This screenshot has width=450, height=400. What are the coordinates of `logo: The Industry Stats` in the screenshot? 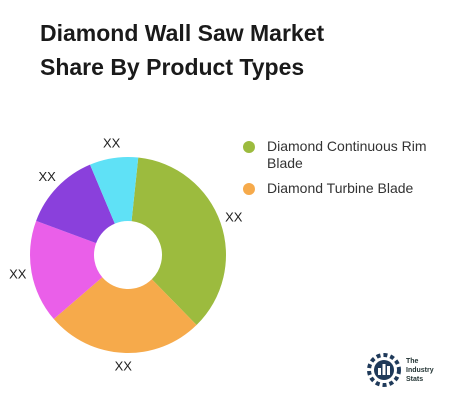 It's located at (400, 370).